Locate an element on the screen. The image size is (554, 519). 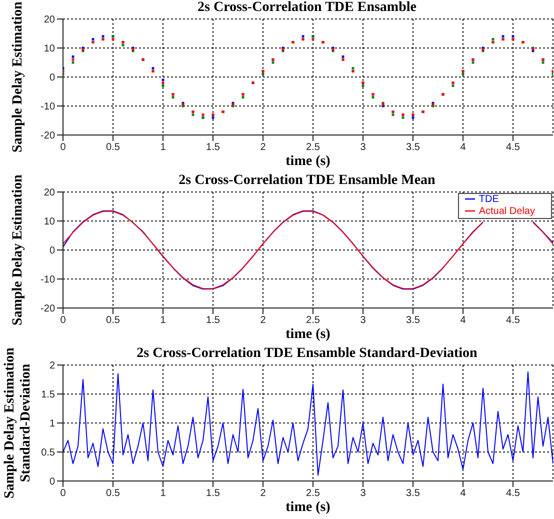
chart-title: 2s Cross-Correlation TDE Ensamble Mean is located at coordinates (307, 180).